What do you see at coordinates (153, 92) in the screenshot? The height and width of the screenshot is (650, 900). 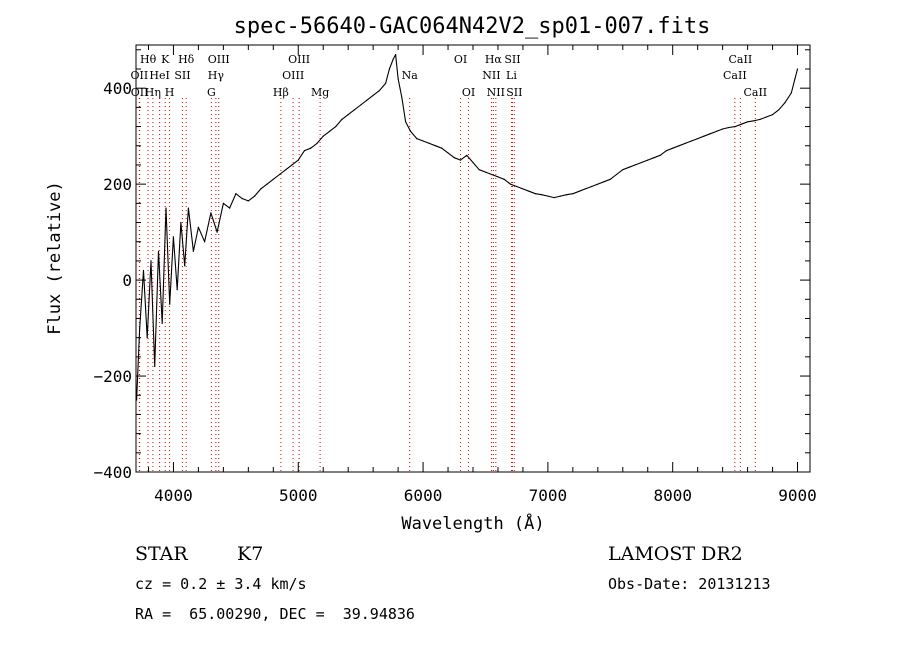 I see `marker-label: Hη` at bounding box center [153, 92].